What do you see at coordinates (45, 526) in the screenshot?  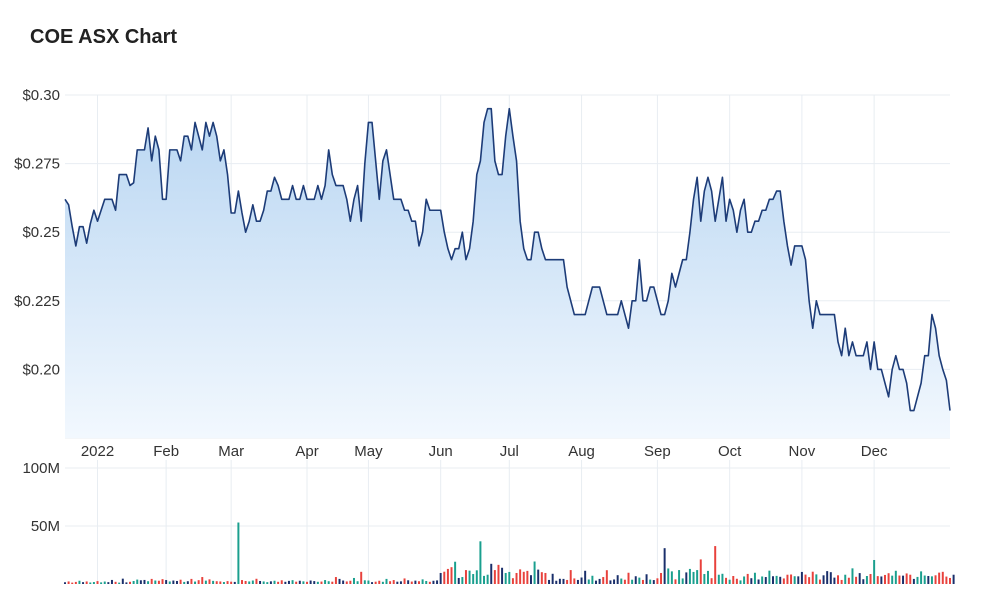 I see `volume-tick-label: 50M` at bounding box center [45, 526].